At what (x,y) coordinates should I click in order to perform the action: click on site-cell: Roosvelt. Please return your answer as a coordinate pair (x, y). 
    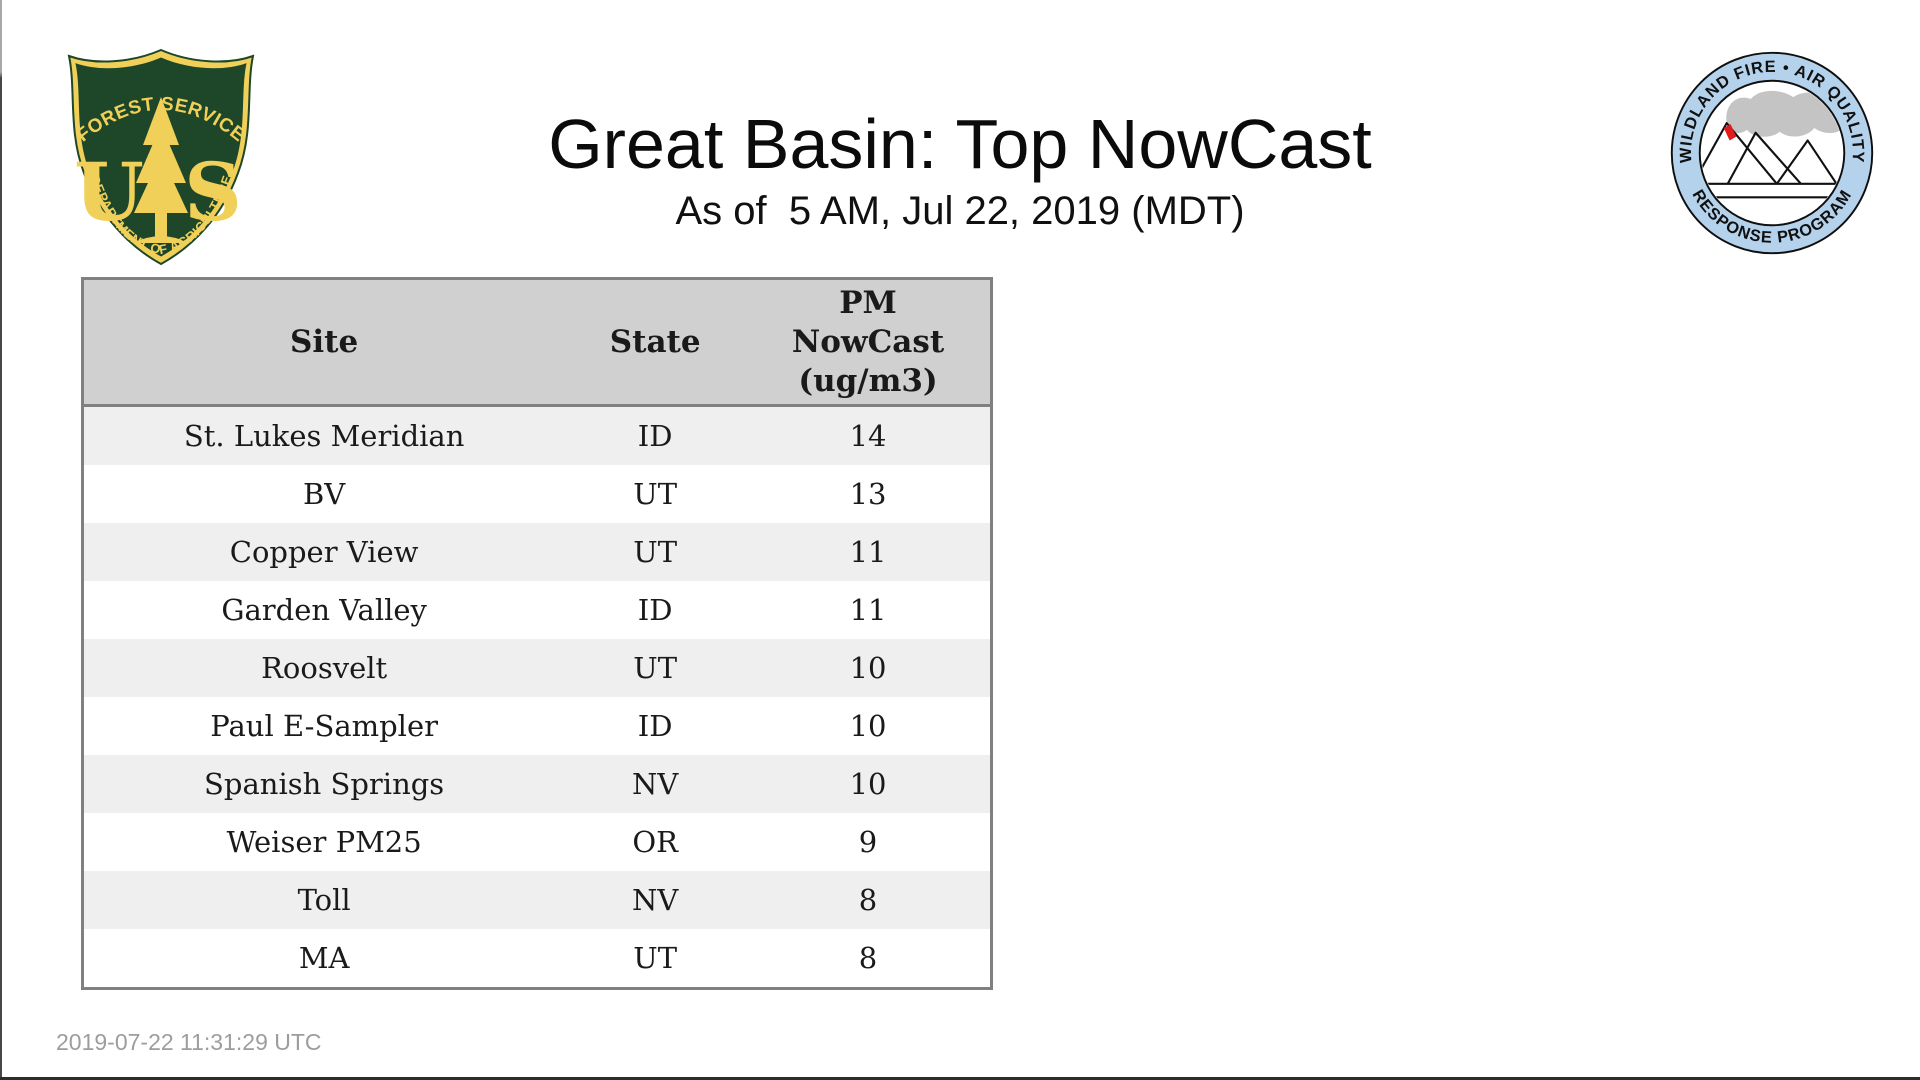
    Looking at the image, I should click on (324, 668).